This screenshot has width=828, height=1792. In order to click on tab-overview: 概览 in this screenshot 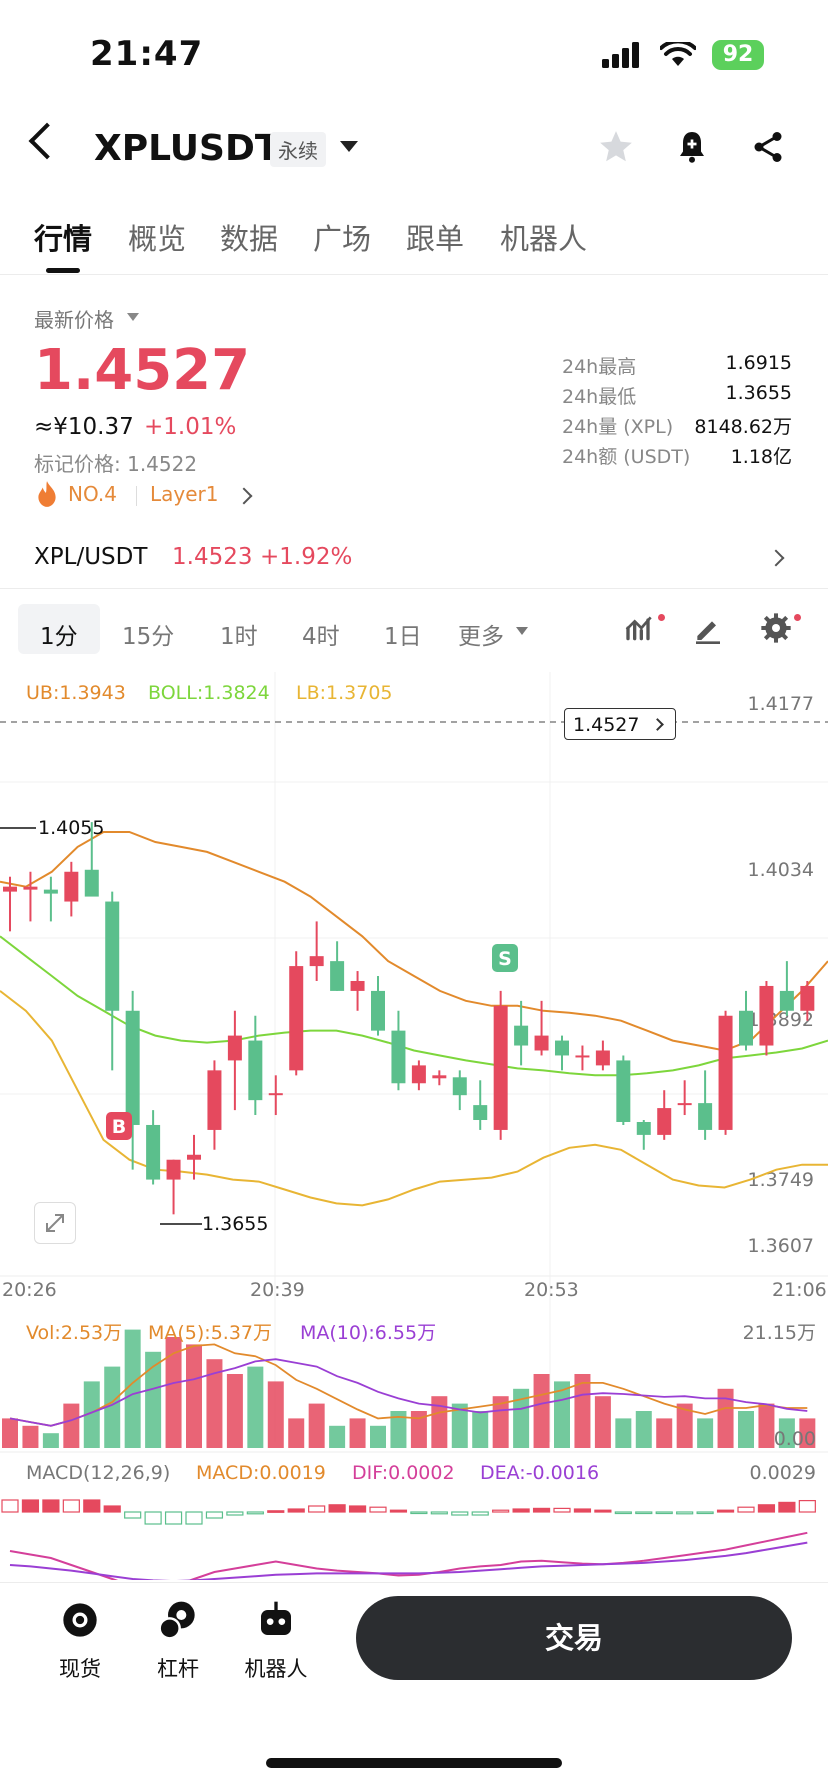, I will do `click(157, 239)`.